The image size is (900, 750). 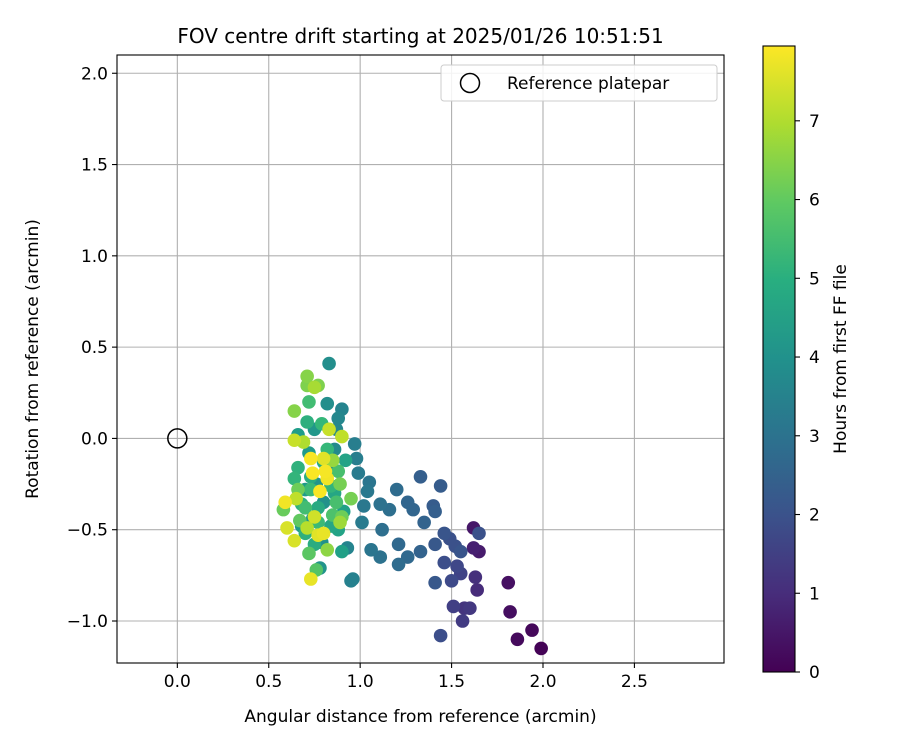 I want to click on legend-marker-icon, so click(x=470, y=83).